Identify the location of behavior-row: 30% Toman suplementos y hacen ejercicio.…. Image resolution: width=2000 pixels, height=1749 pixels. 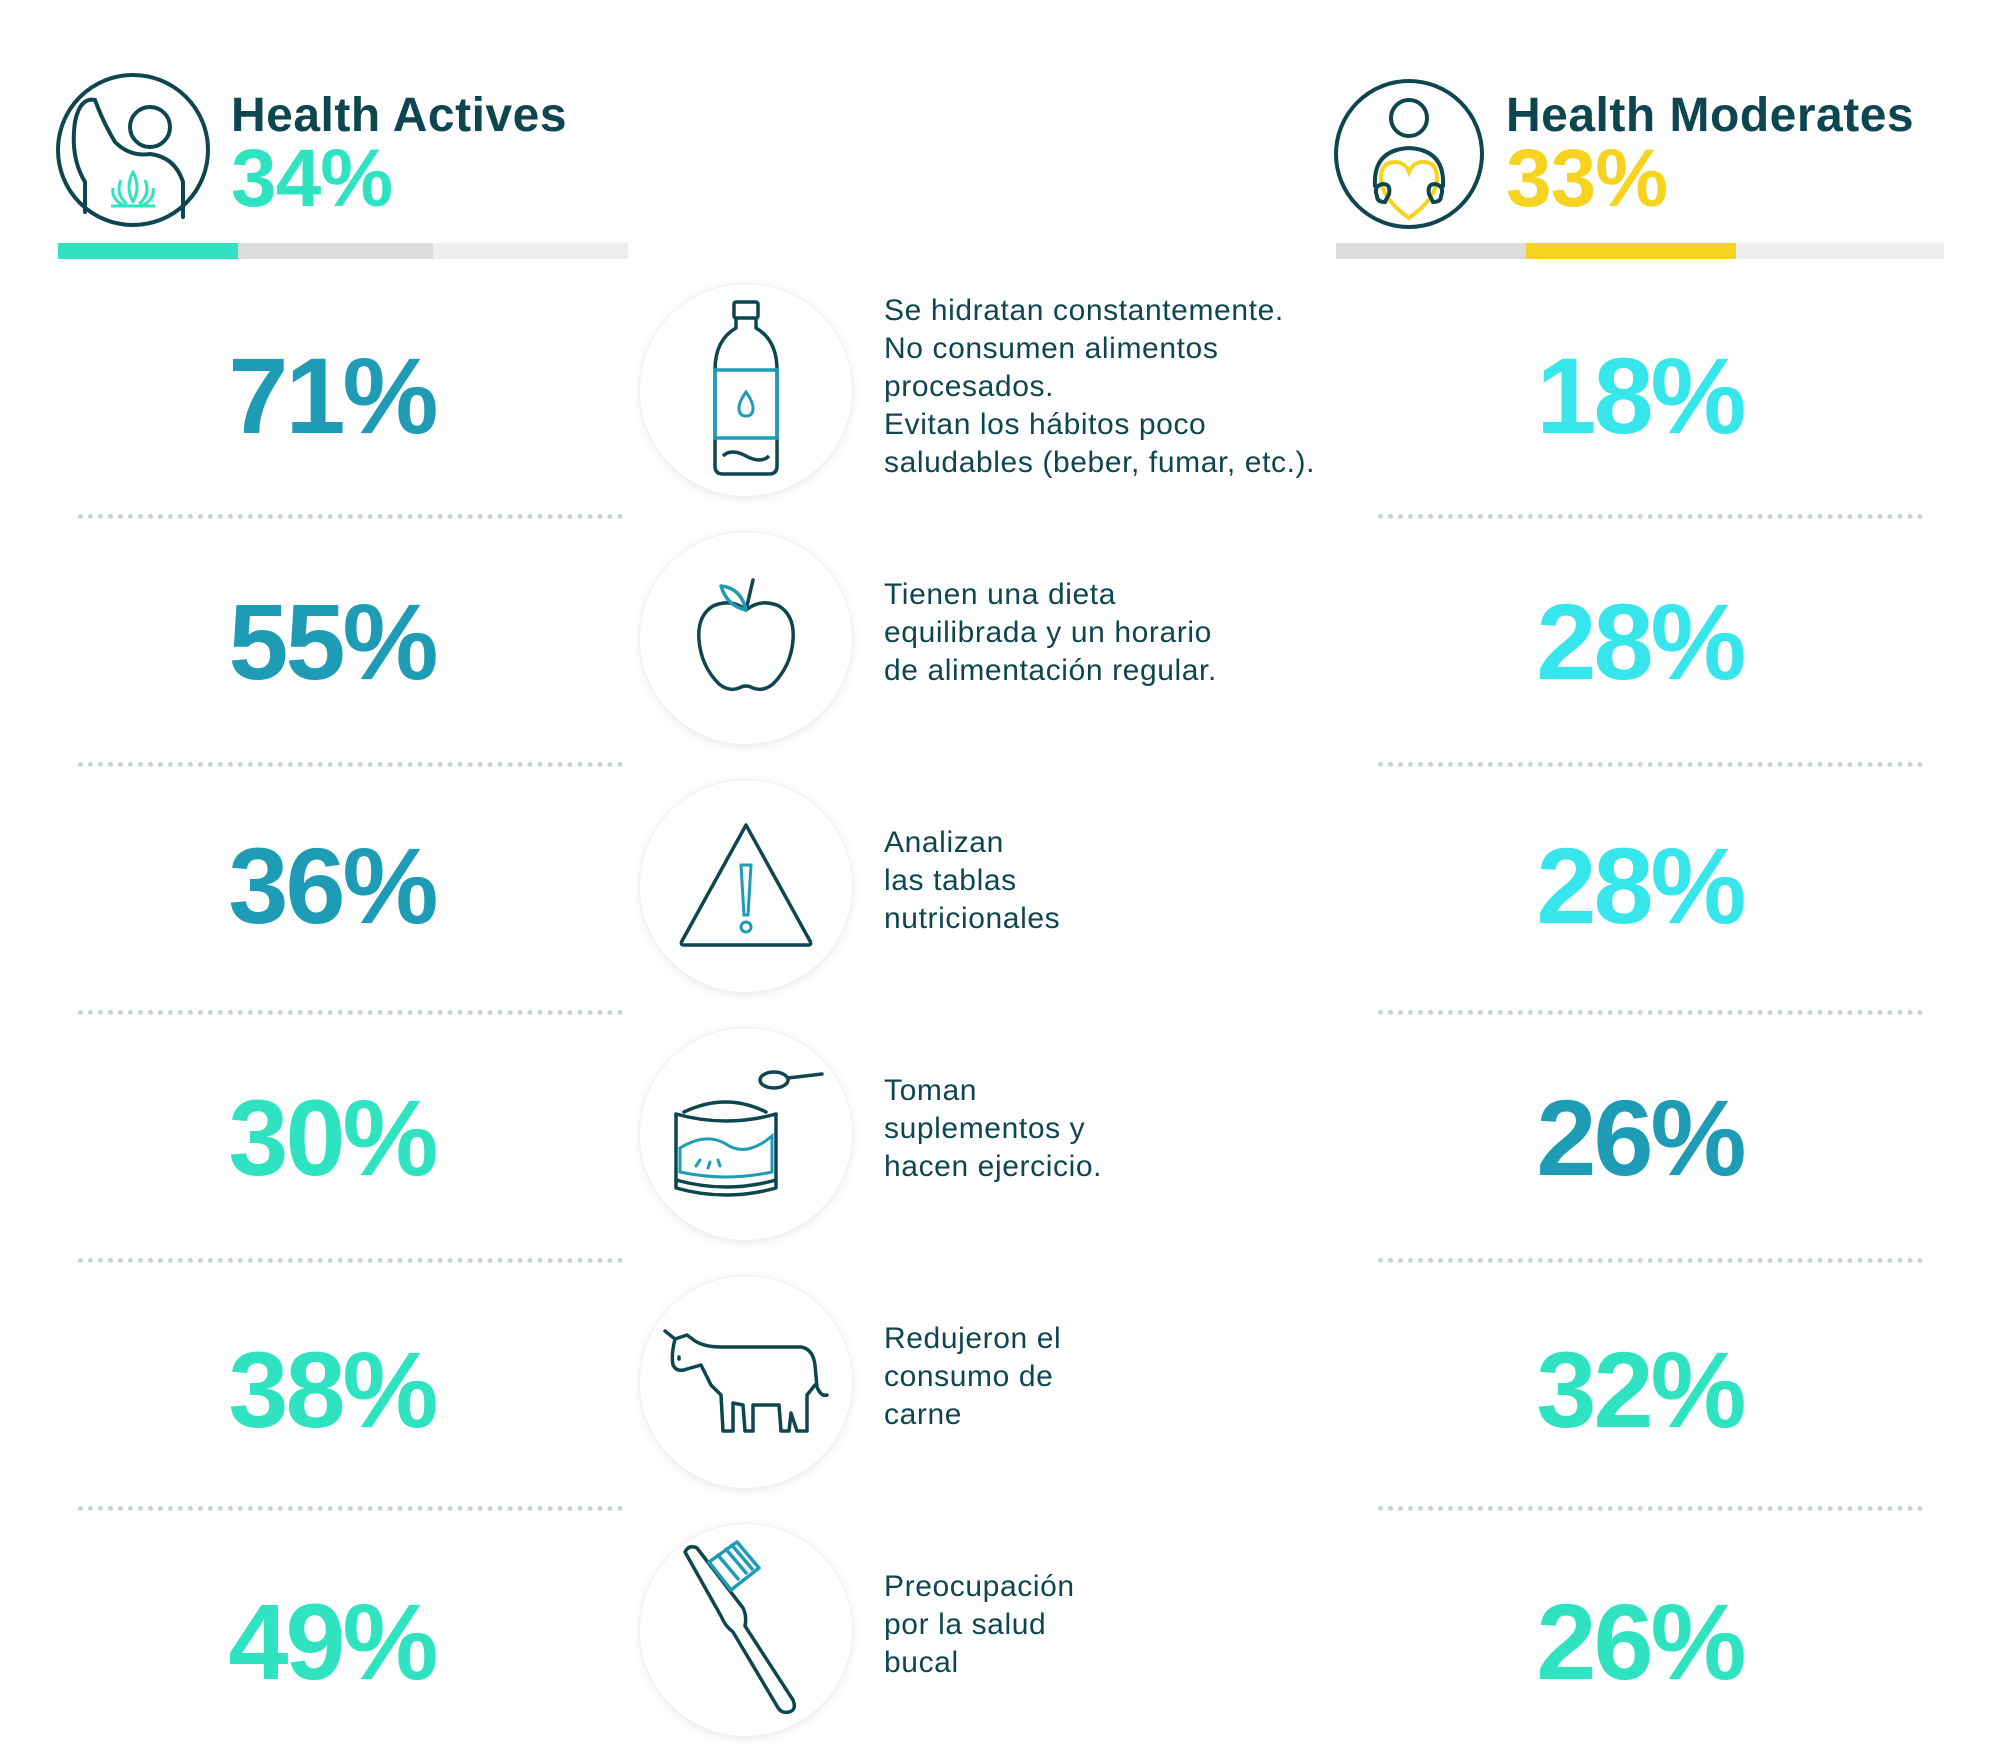
(1000, 1144).